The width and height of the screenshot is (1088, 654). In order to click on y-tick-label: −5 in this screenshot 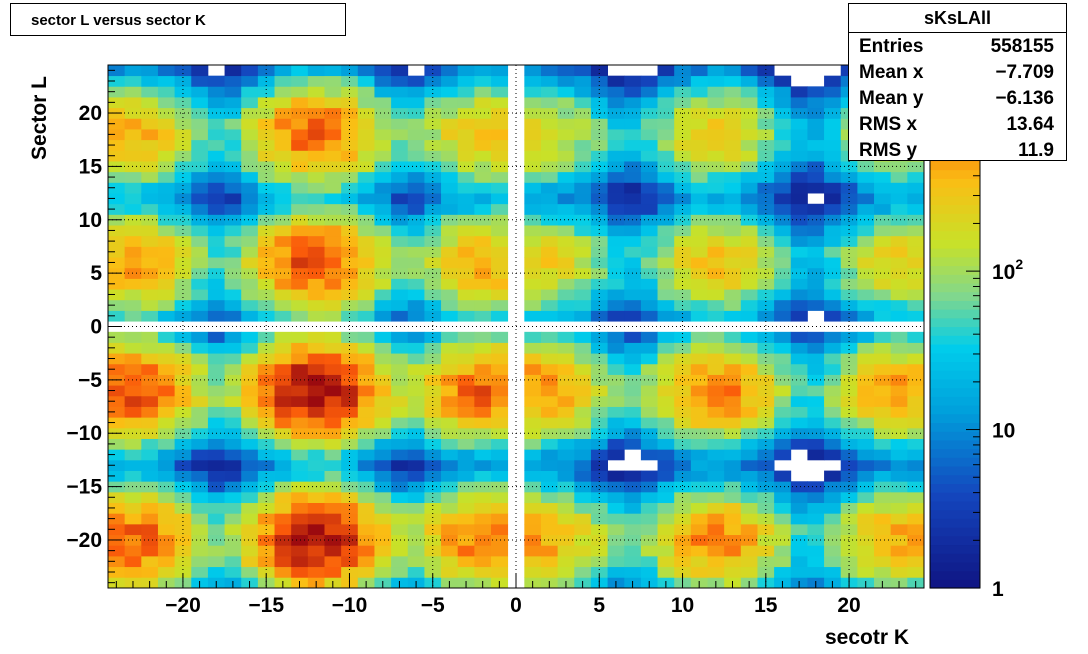, I will do `click(90, 380)`.